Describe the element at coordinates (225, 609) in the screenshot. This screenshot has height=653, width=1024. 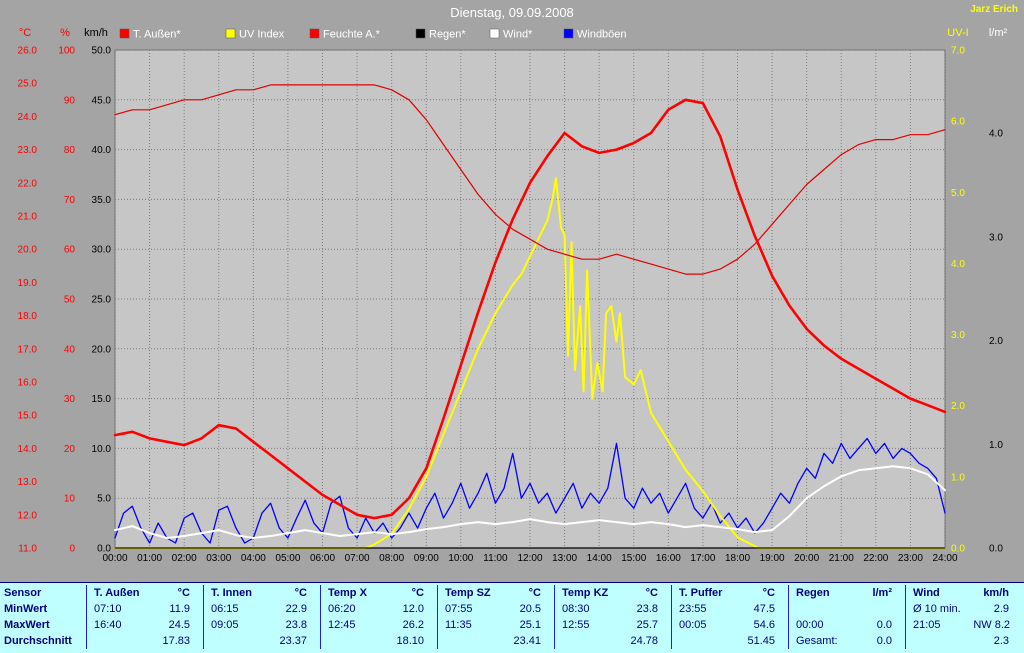
I see `table-value-left: 06:15` at that location.